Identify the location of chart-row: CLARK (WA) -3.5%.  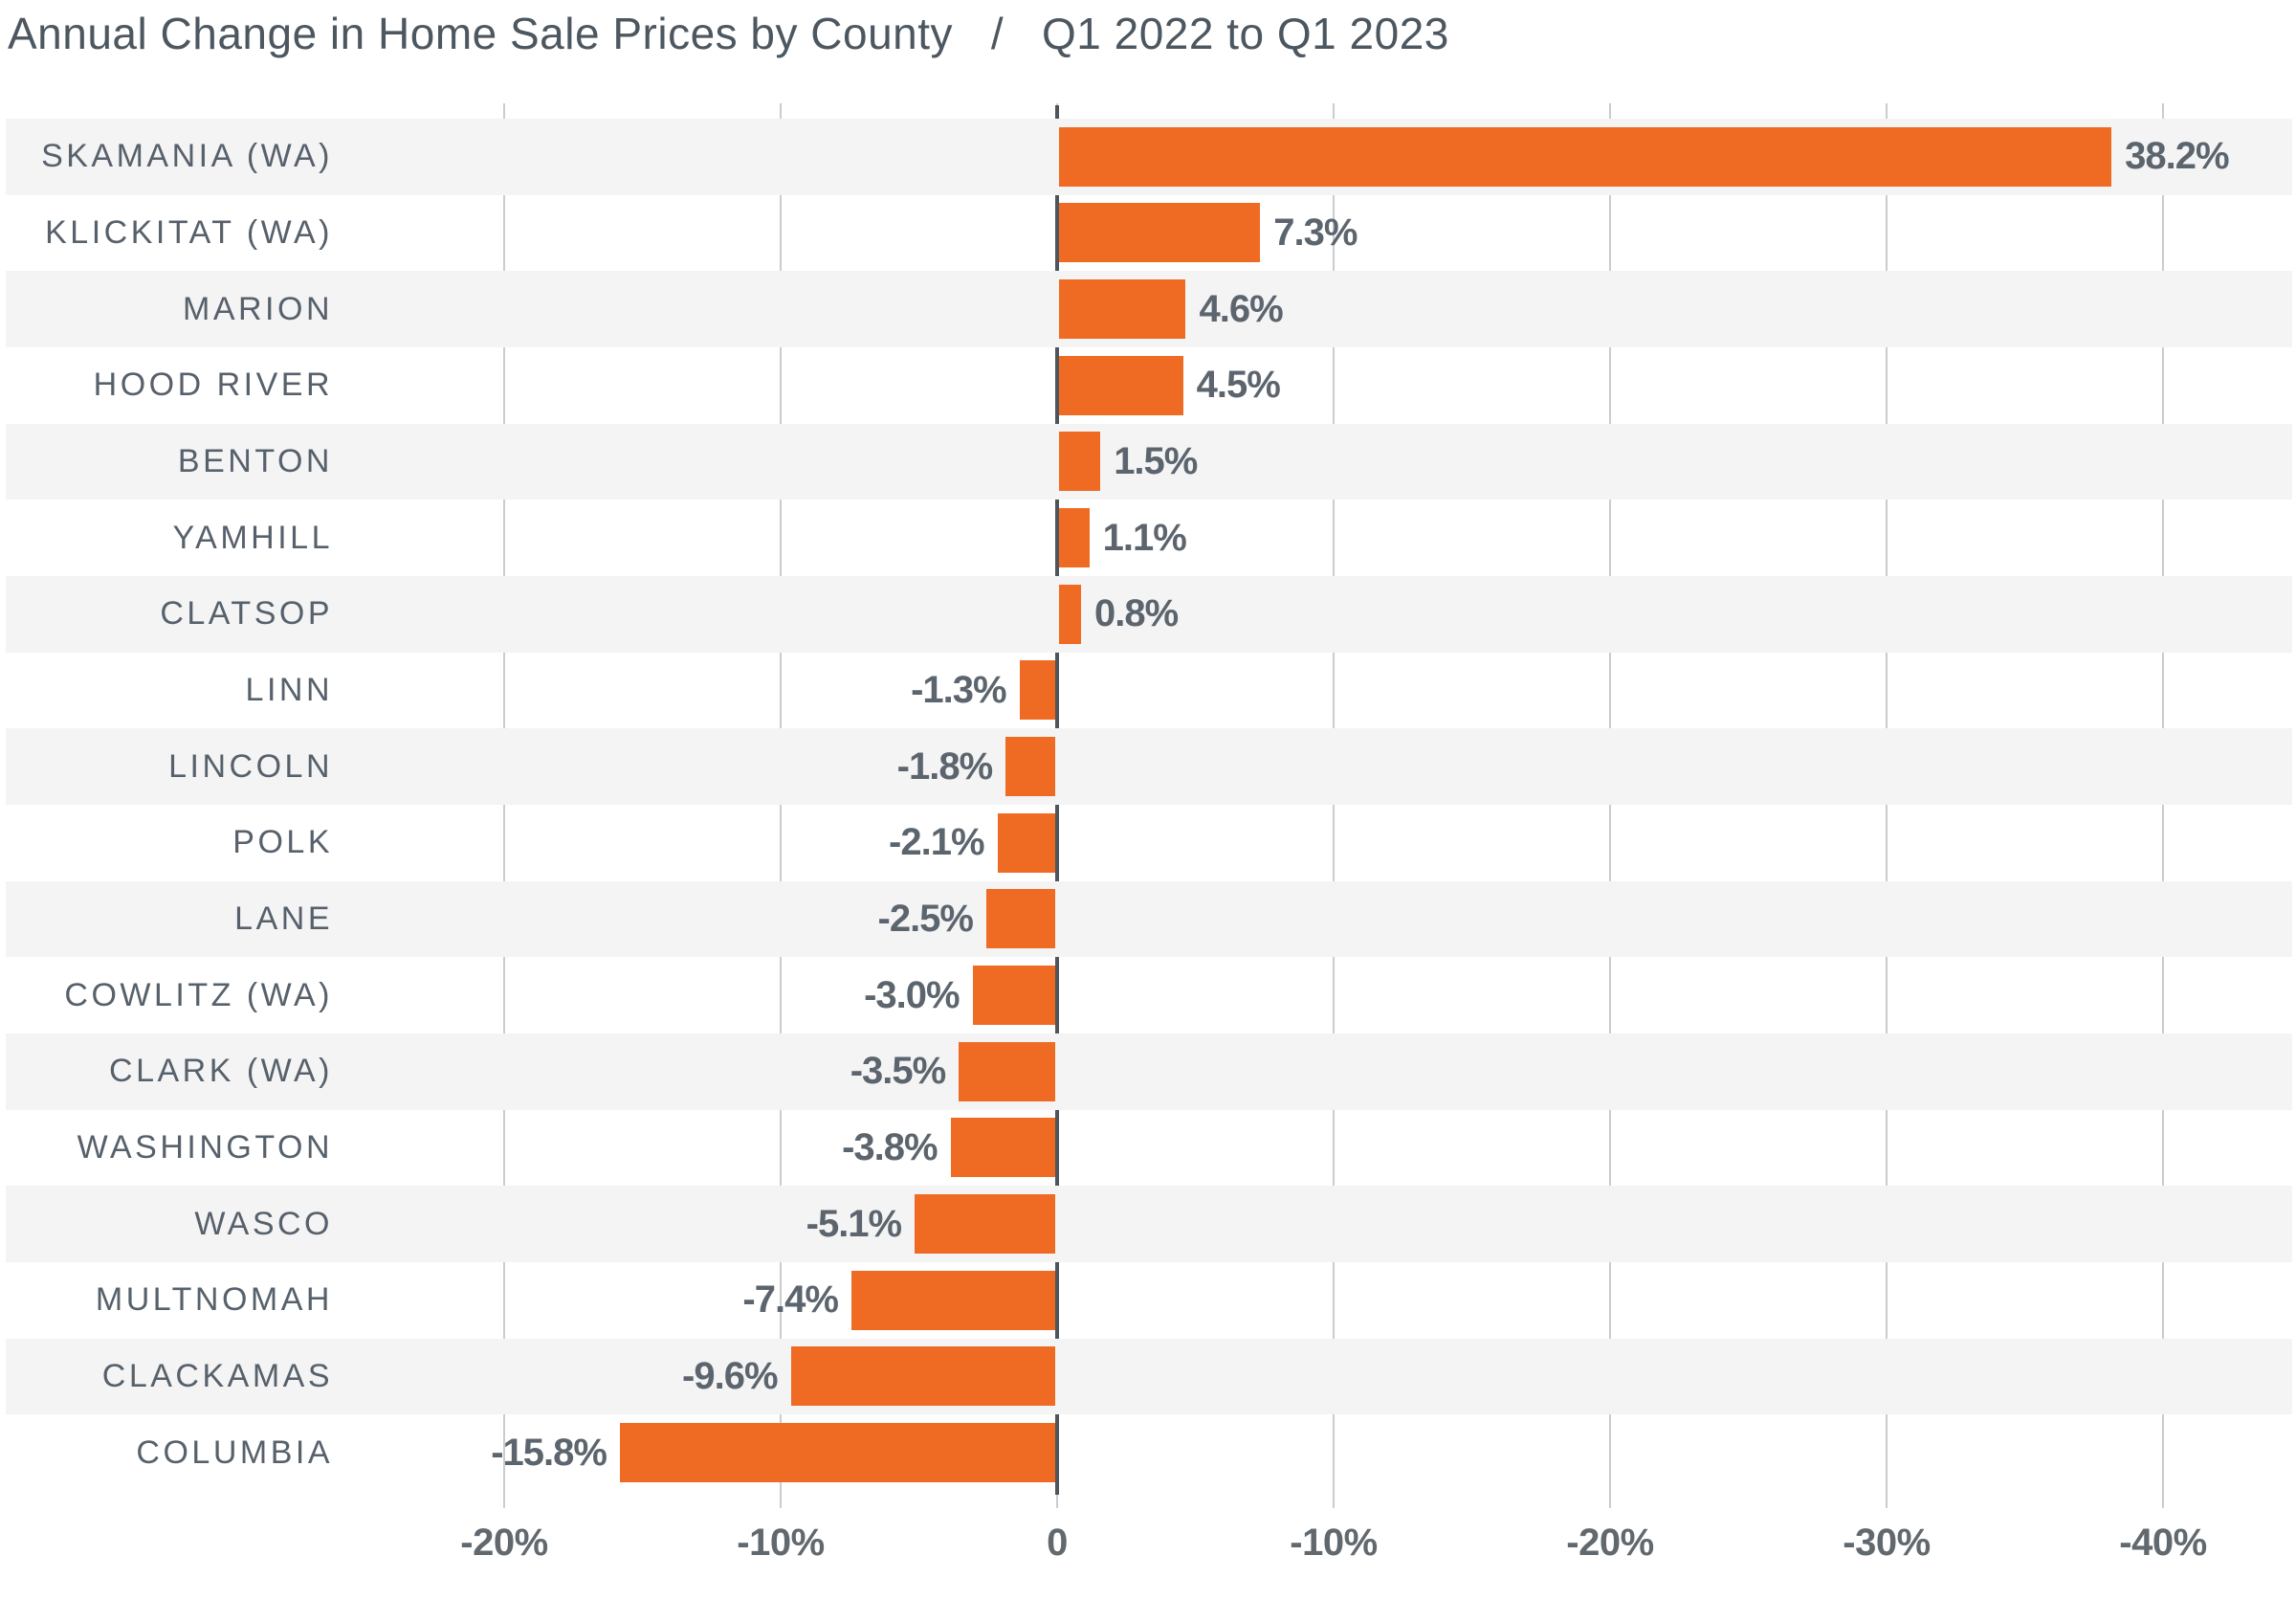
(1149, 1072).